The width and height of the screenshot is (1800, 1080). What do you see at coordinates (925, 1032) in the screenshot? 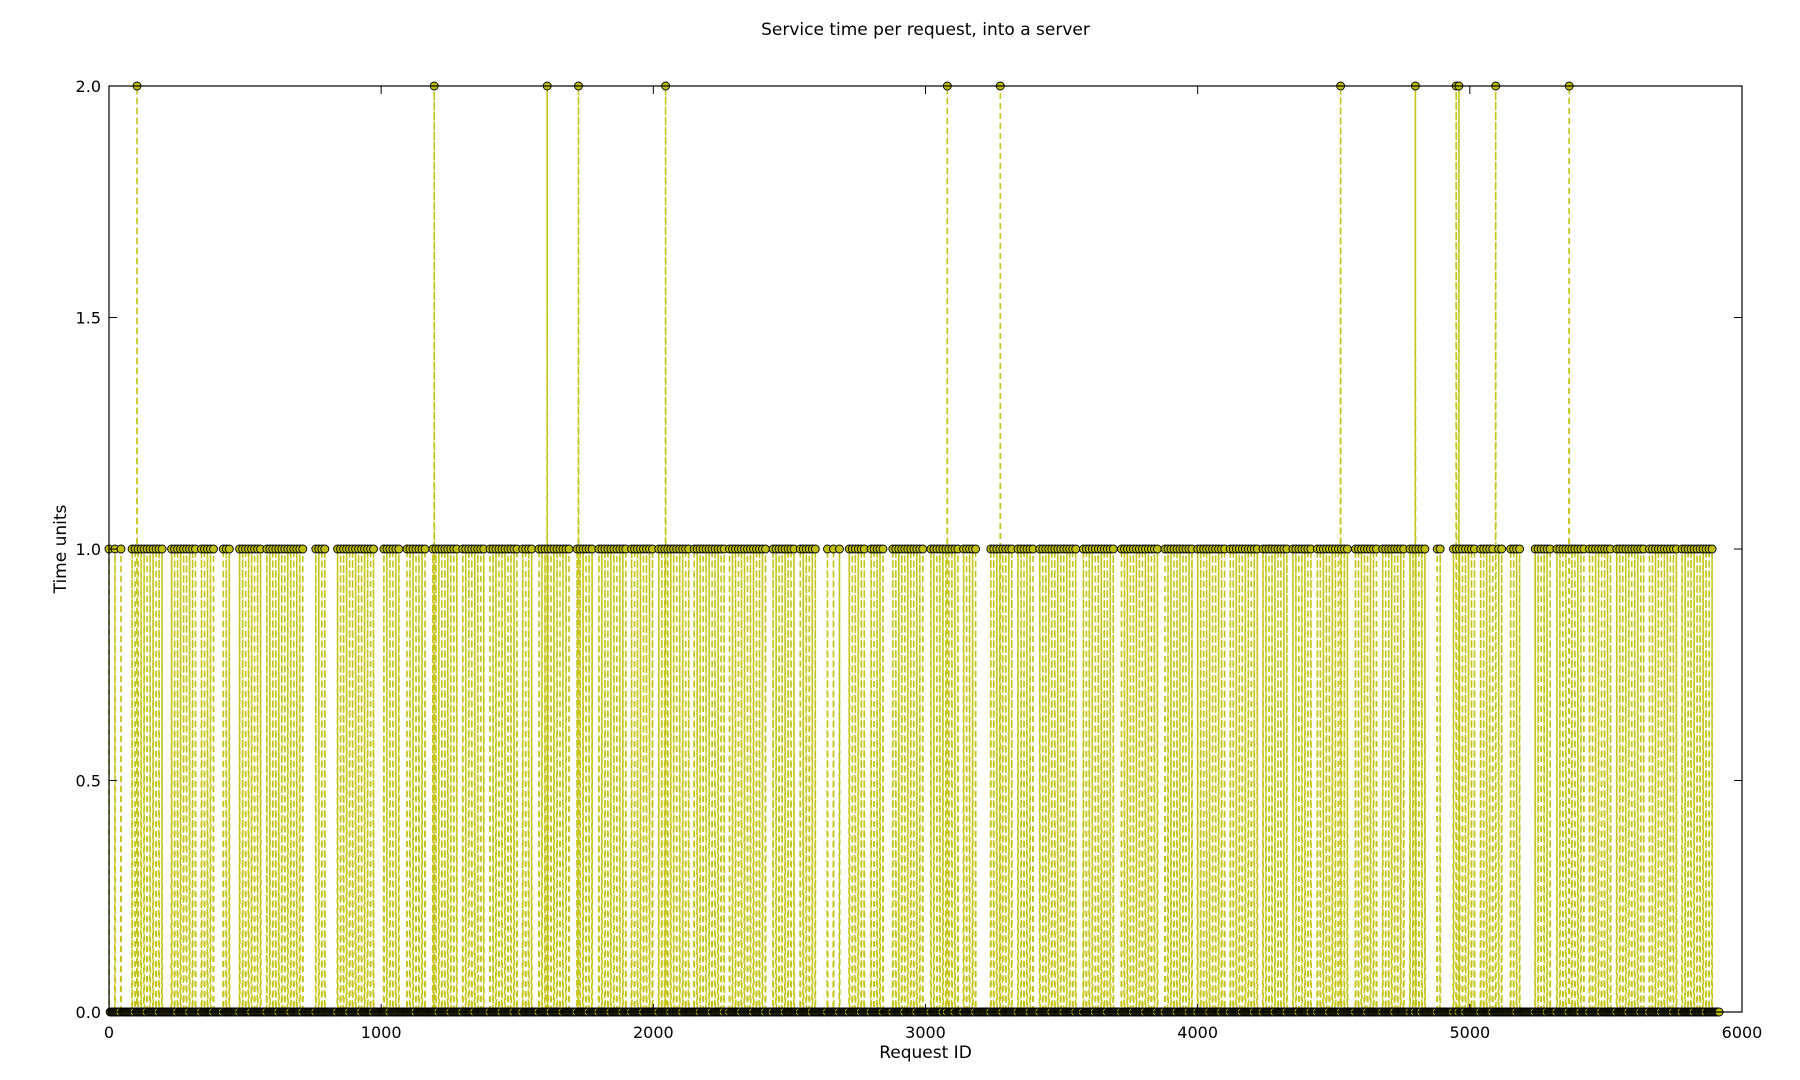
I see `x-tick-label: 3000` at bounding box center [925, 1032].